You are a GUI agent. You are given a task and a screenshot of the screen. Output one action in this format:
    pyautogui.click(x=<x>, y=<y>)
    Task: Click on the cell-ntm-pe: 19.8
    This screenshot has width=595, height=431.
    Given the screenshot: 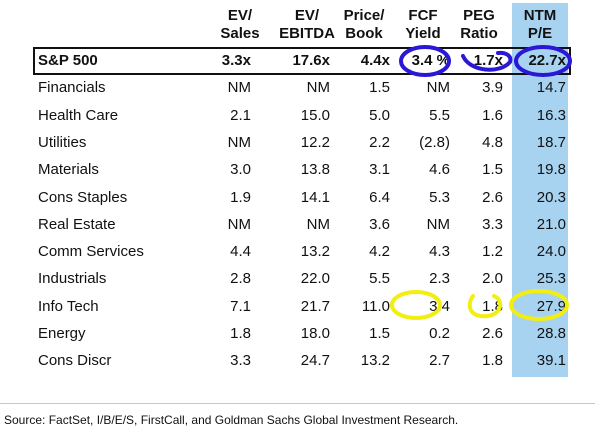 What is the action you would take?
    pyautogui.click(x=551, y=170)
    